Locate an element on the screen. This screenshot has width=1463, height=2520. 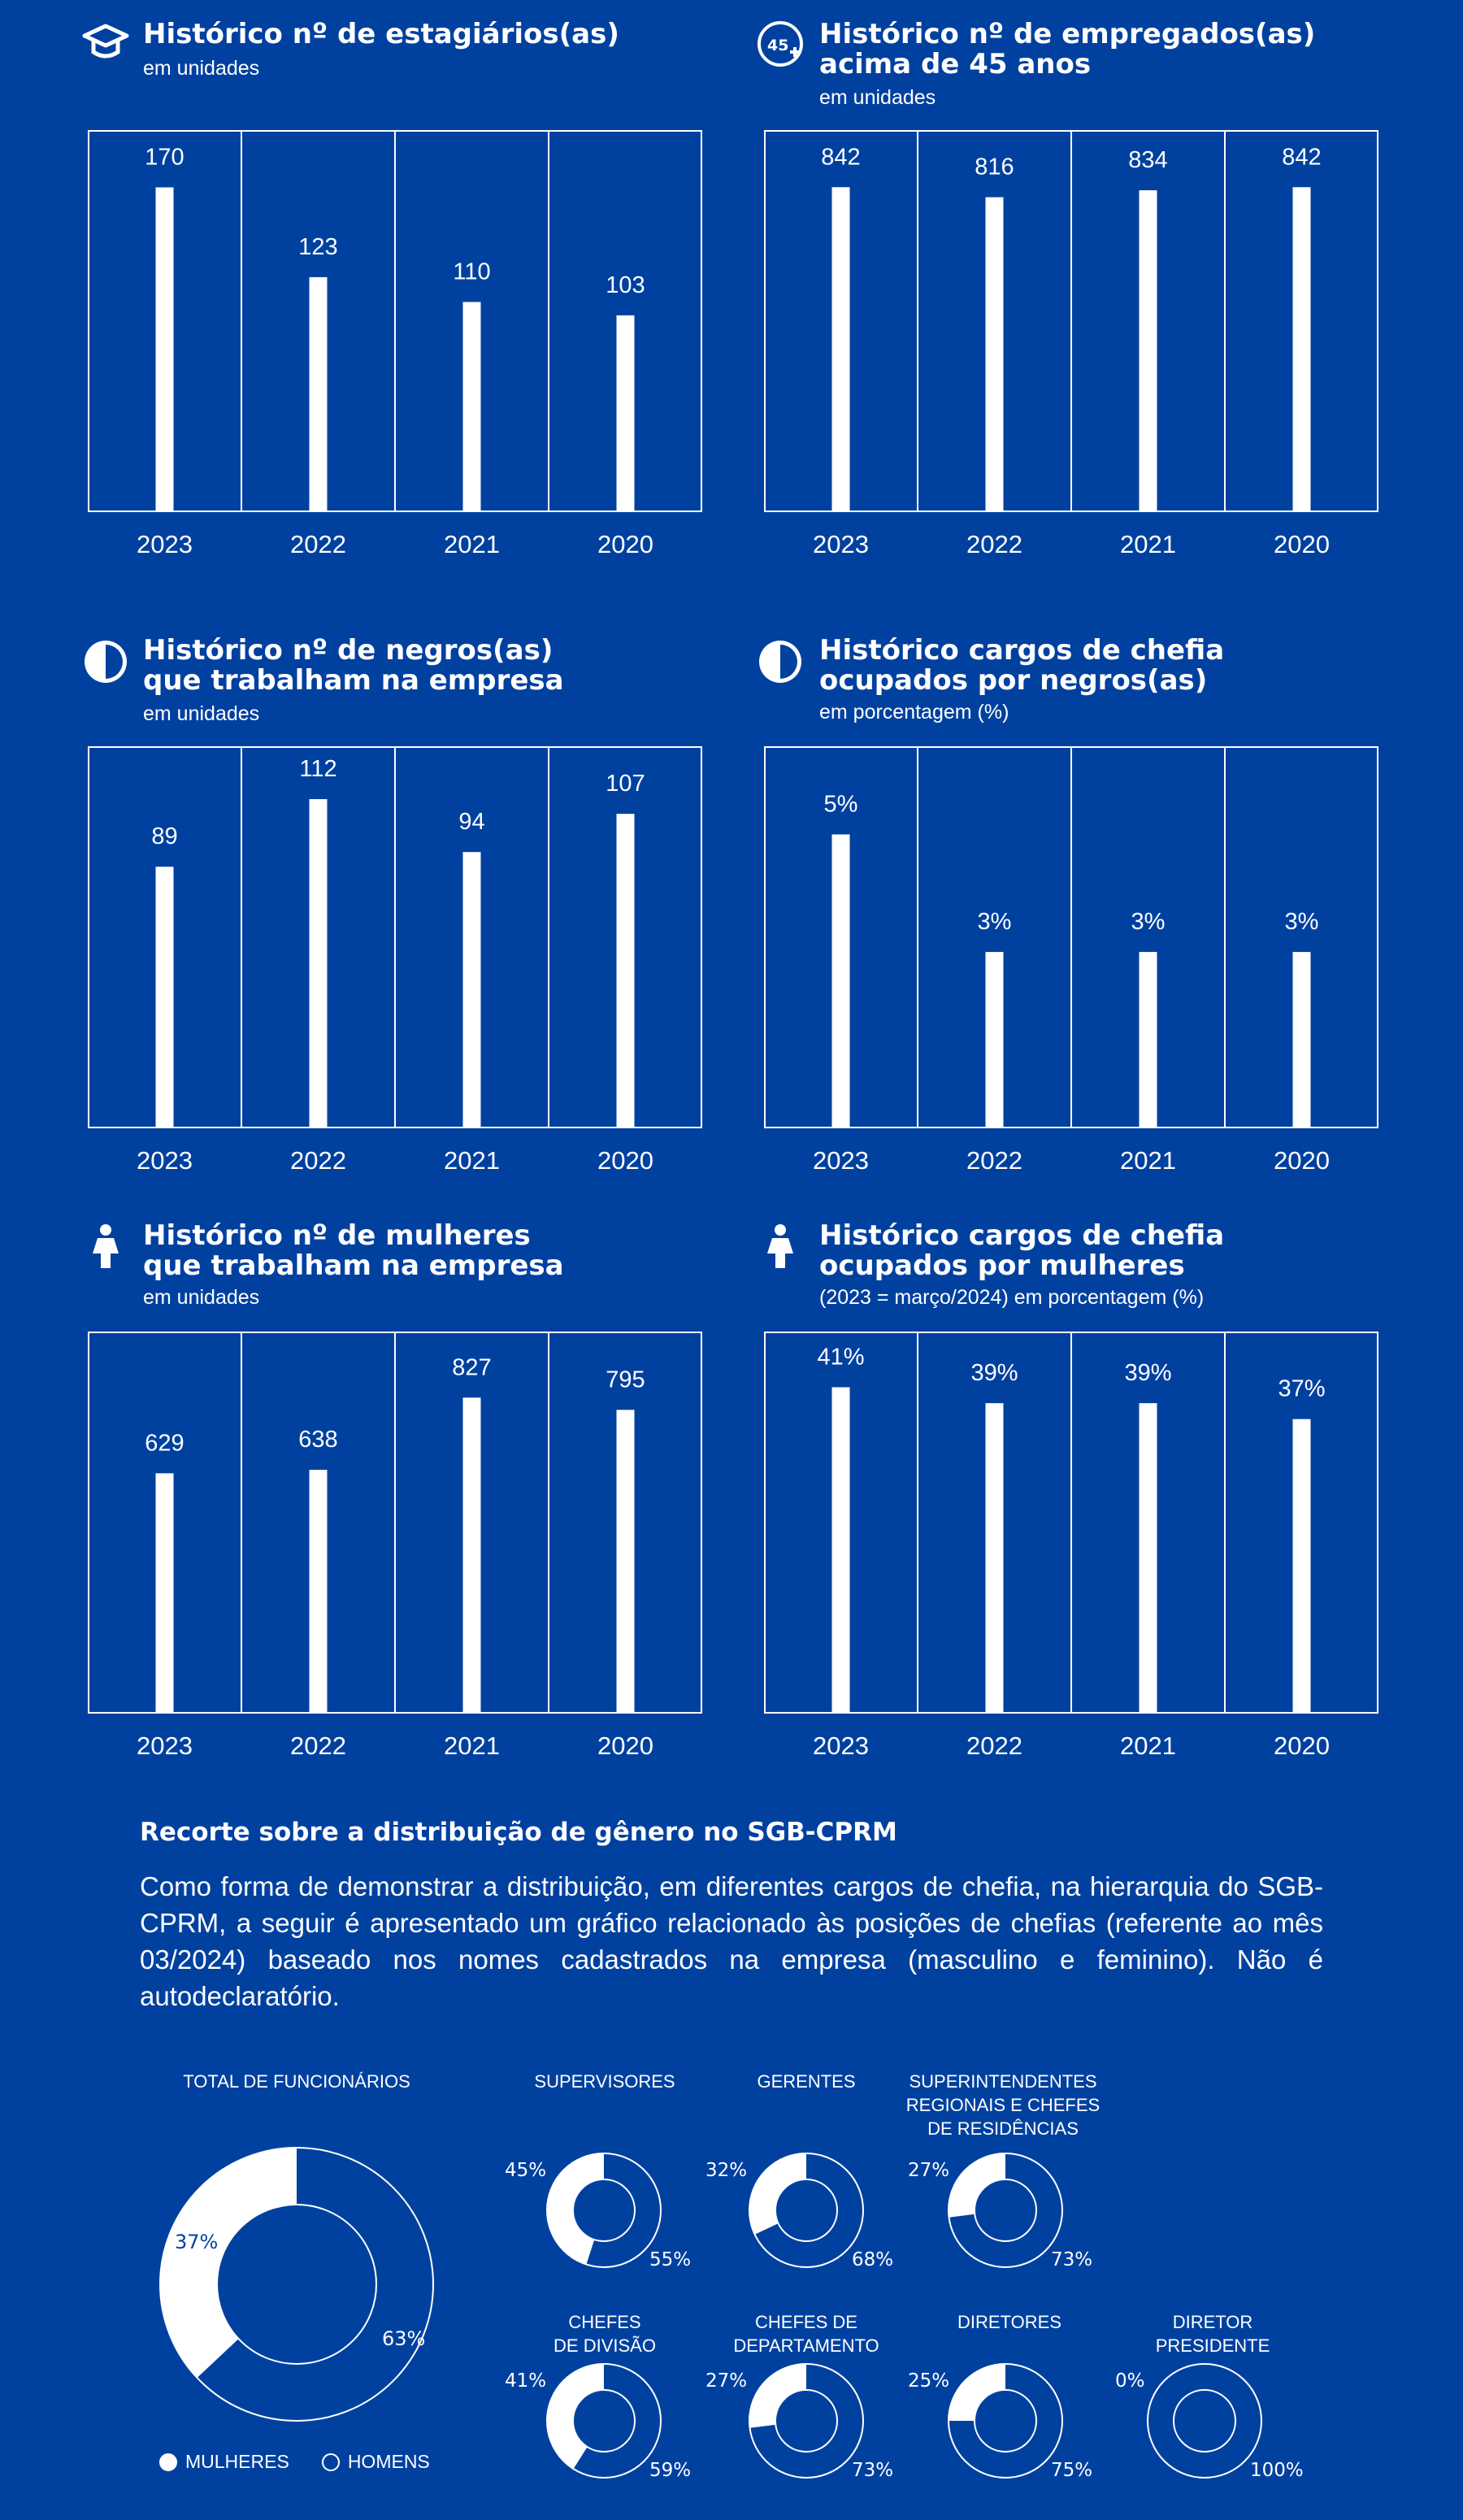
panel-title: Histórico nº de mulheres is located at coordinates (337, 1235).